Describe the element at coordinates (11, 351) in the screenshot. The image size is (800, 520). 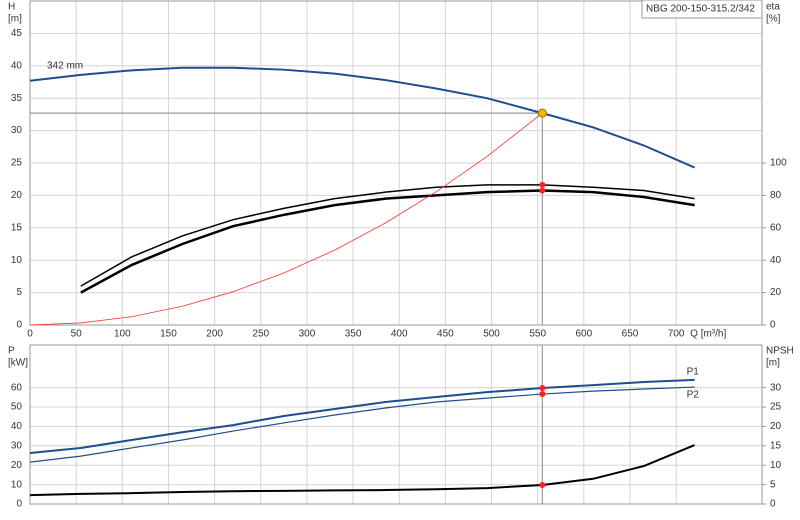
I see `y-axis-title: P` at that location.